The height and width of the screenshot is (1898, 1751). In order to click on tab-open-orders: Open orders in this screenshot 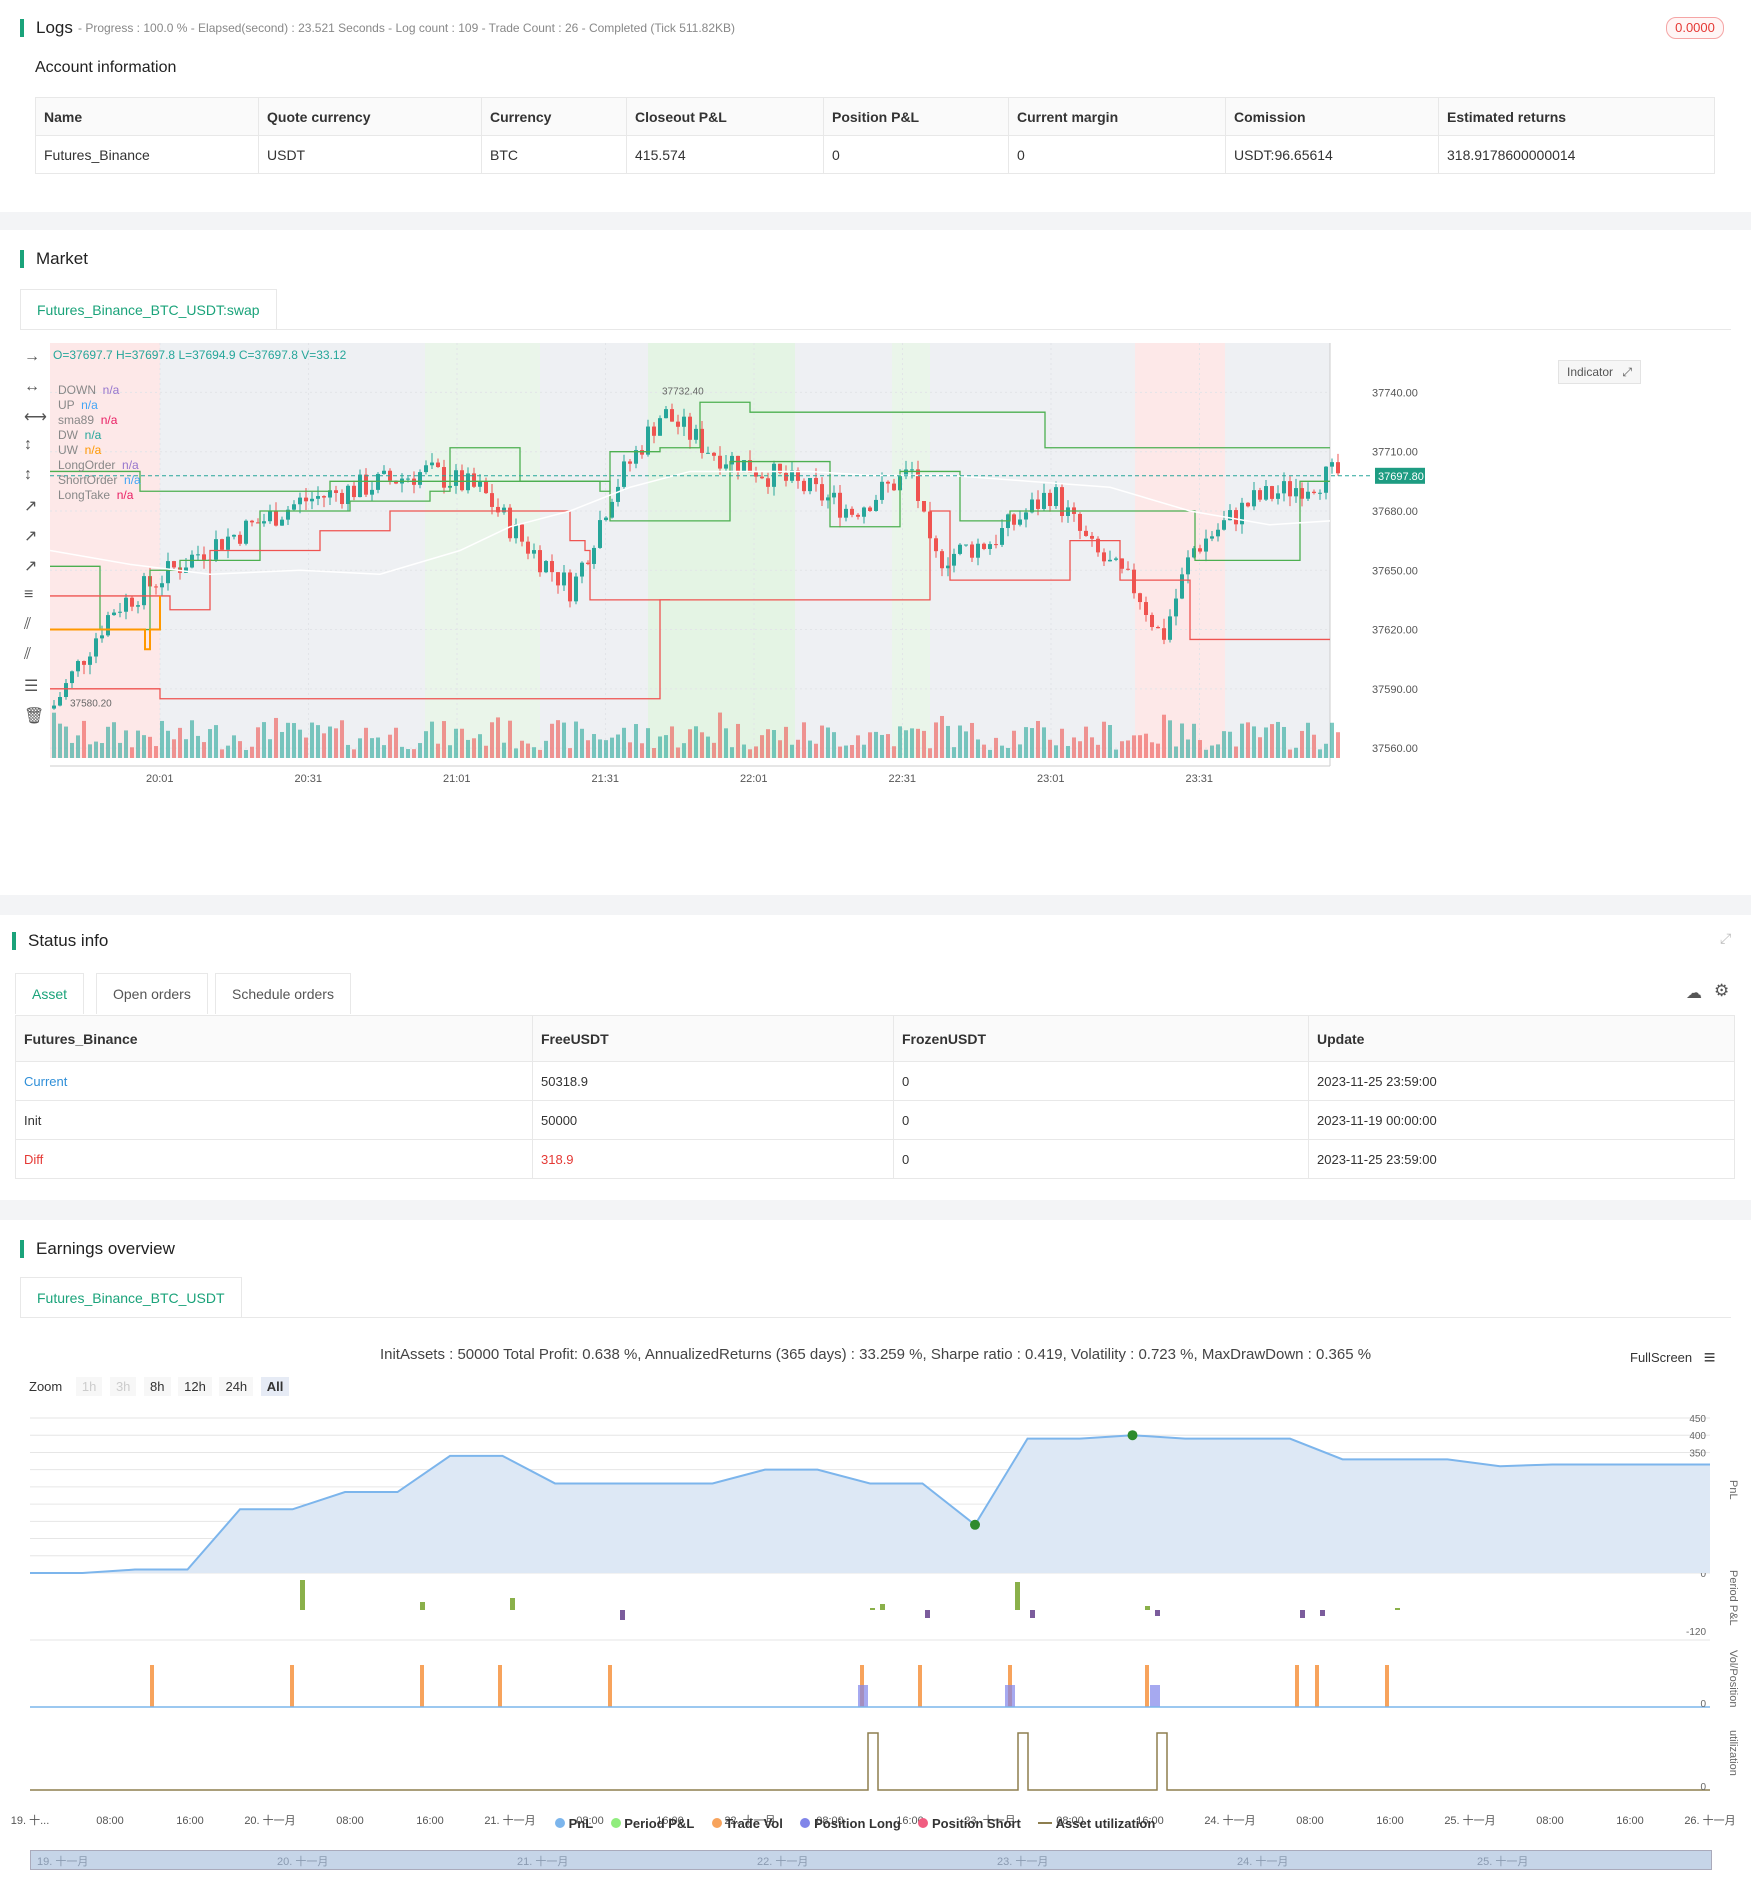, I will do `click(152, 993)`.